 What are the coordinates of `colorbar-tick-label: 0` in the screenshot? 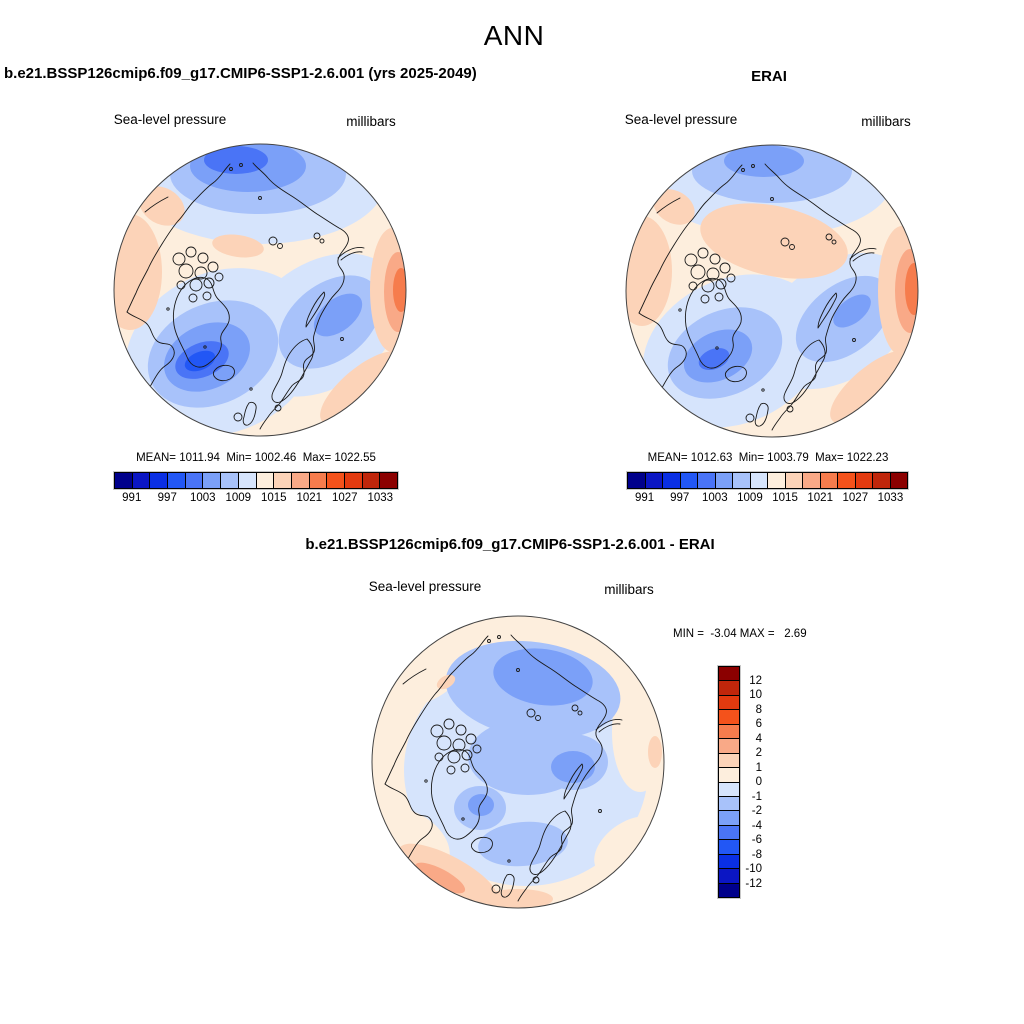 It's located at (758, 782).